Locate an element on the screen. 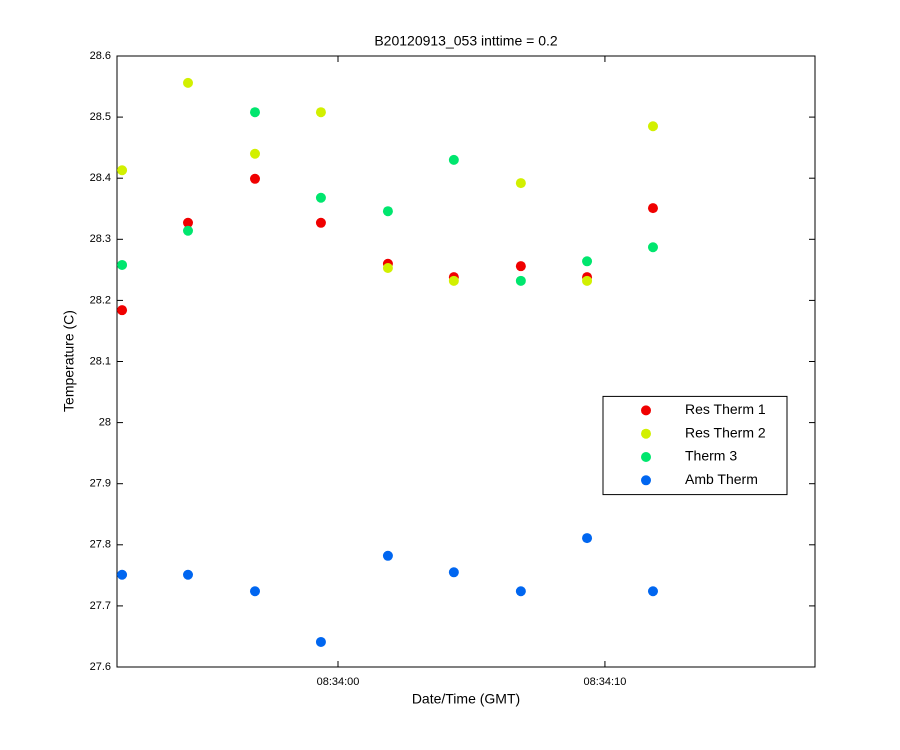 Image resolution: width=900 pixels, height=750 pixels. legend-box is located at coordinates (695, 445).